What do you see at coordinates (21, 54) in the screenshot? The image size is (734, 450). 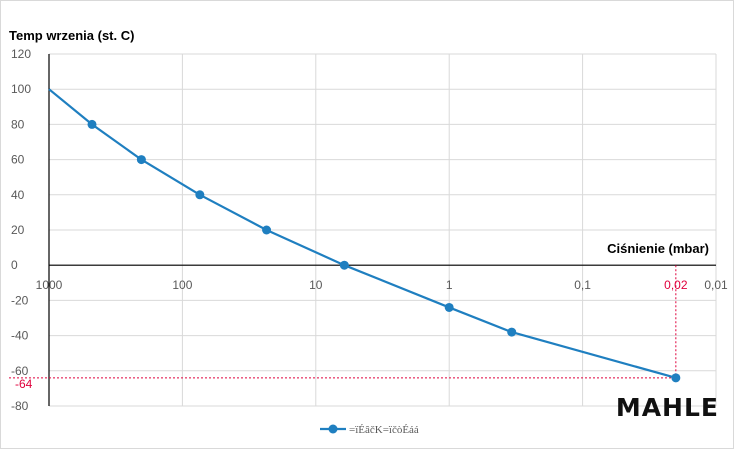 I see `y-tick-label: 120` at bounding box center [21, 54].